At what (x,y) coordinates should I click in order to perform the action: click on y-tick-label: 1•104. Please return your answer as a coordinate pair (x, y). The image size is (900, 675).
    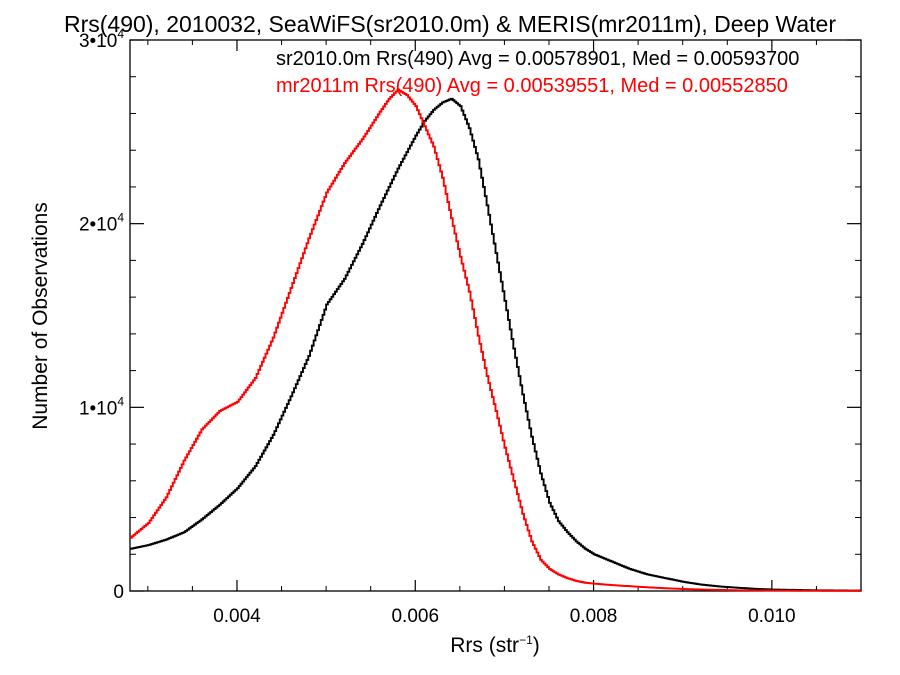
    Looking at the image, I should click on (101, 406).